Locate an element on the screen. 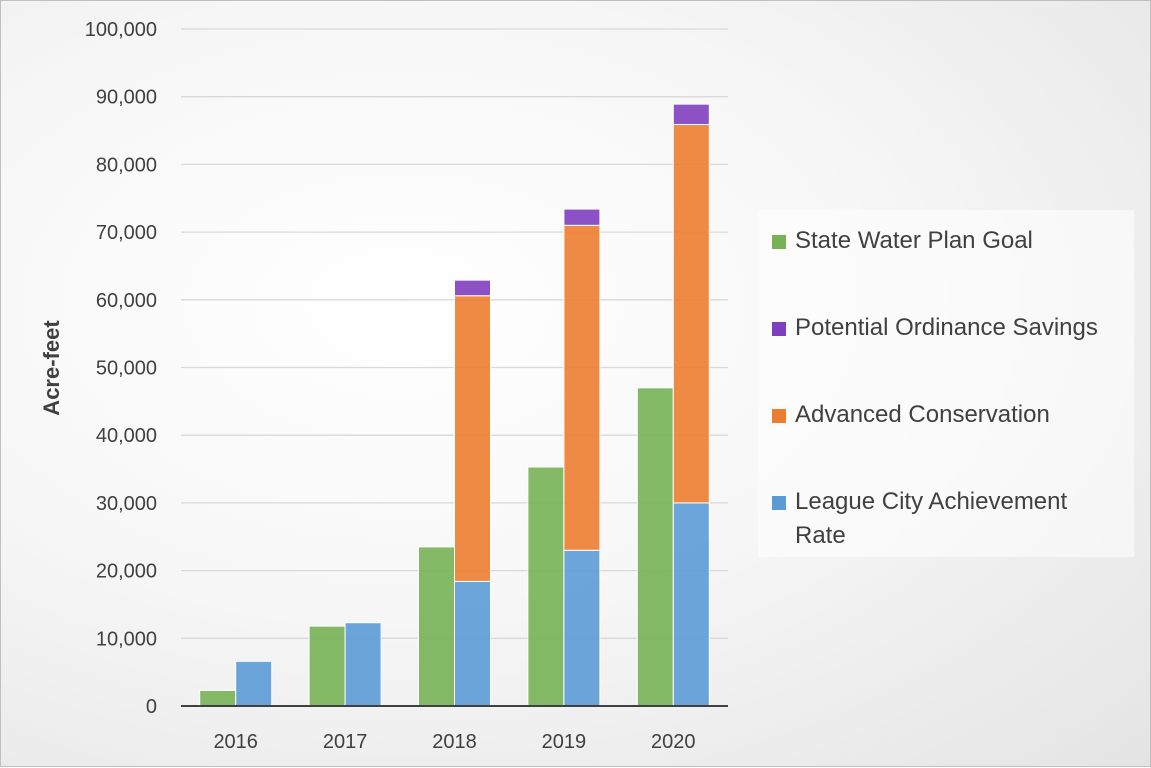 This screenshot has height=768, width=1151. bar-state-water-plan-goal-2019 is located at coordinates (546, 586).